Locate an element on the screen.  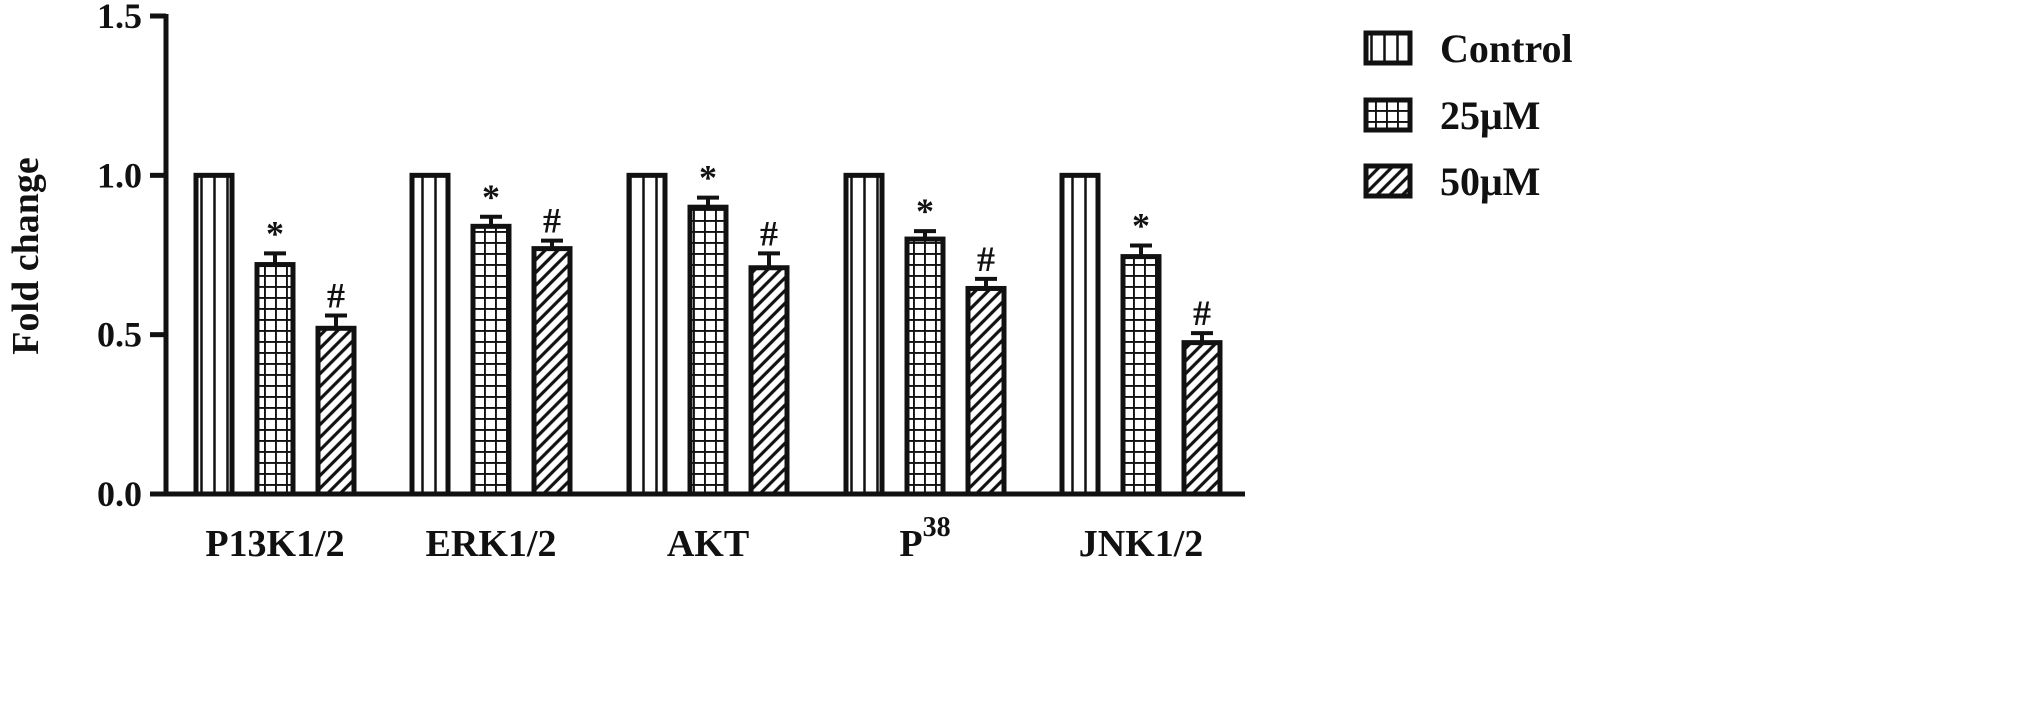
category-label-text: AKT is located at coordinates (708, 544).